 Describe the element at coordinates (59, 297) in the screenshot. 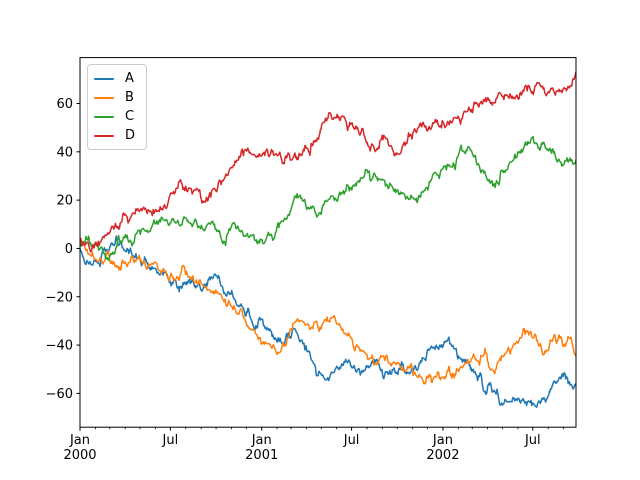

I see `y-tick-label: −20` at that location.